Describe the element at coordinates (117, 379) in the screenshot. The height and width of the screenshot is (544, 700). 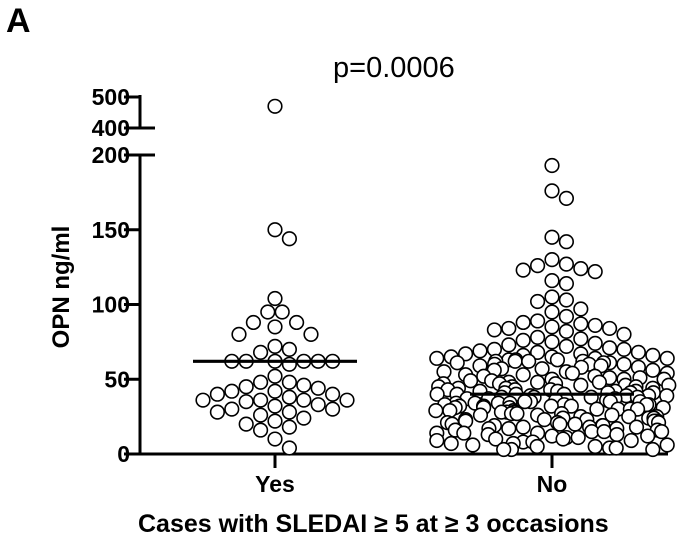
I see `y-tick-label: 50` at that location.